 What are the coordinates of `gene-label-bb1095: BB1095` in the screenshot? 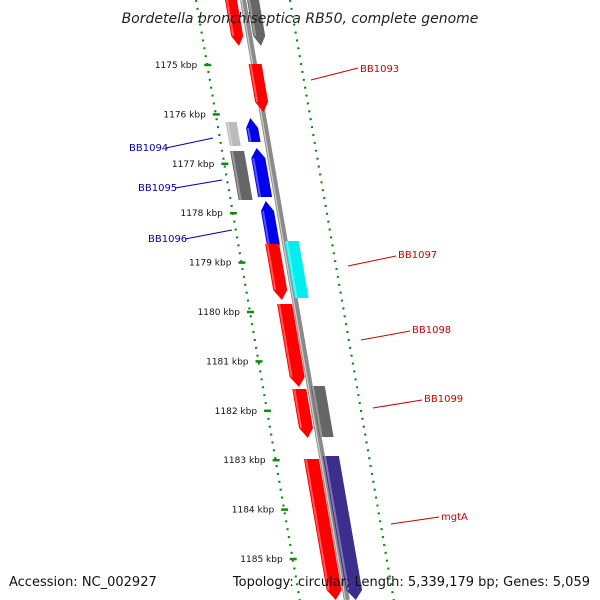 It's located at (157, 188).